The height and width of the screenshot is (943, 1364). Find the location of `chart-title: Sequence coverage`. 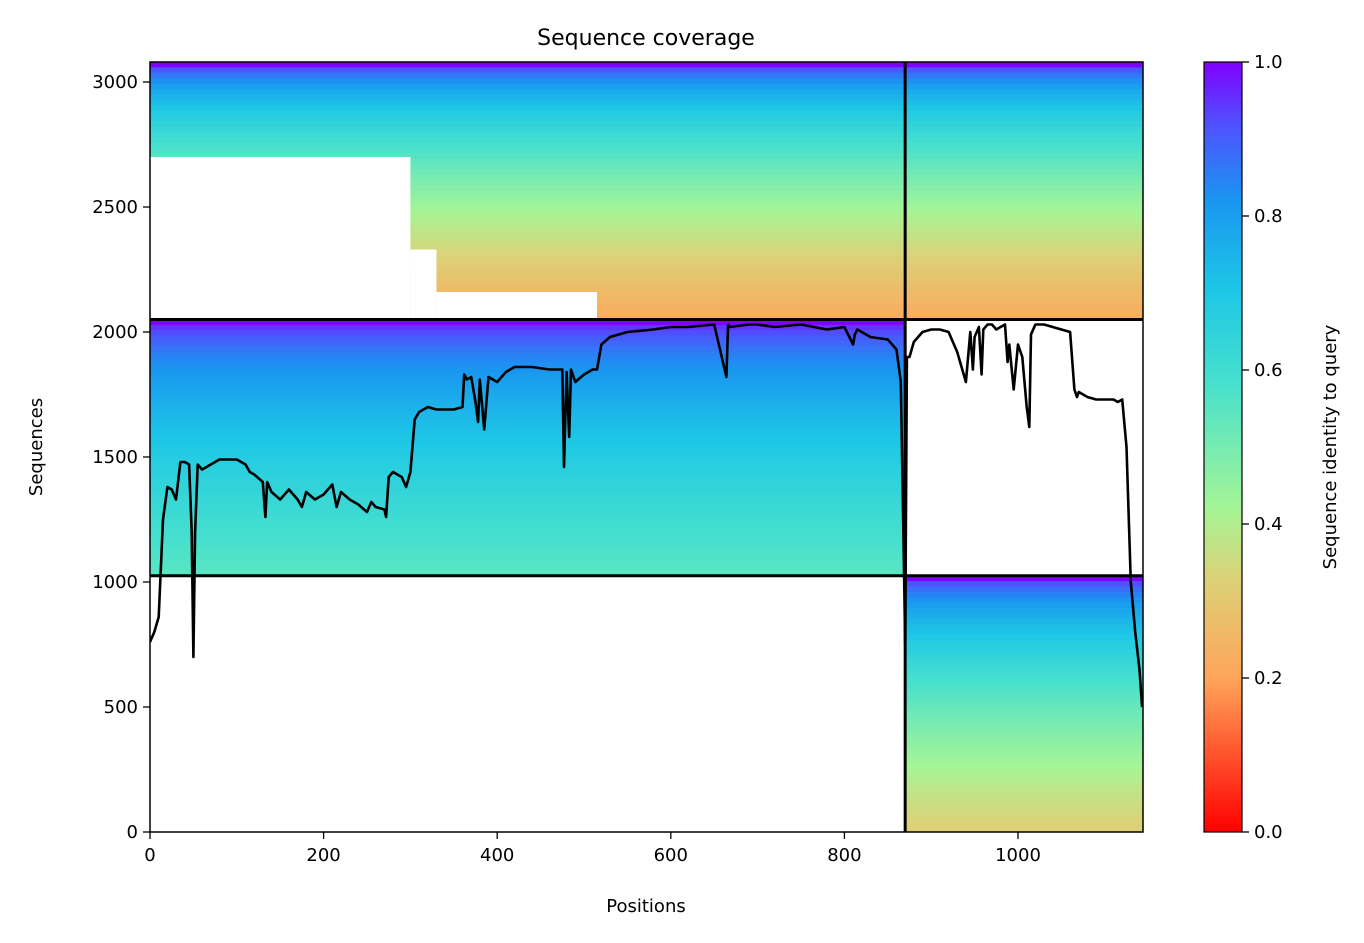

chart-title: Sequence coverage is located at coordinates (646, 38).